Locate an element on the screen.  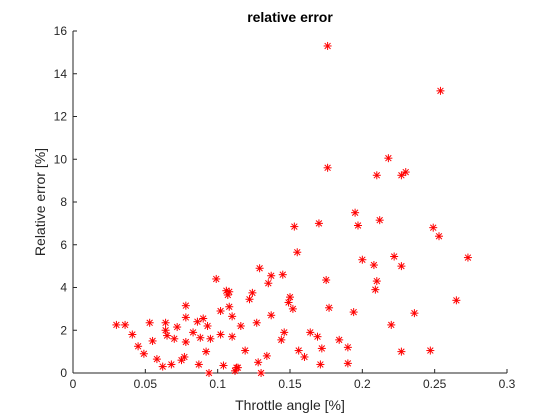
x-tick-label: 0.15 is located at coordinates (290, 384).